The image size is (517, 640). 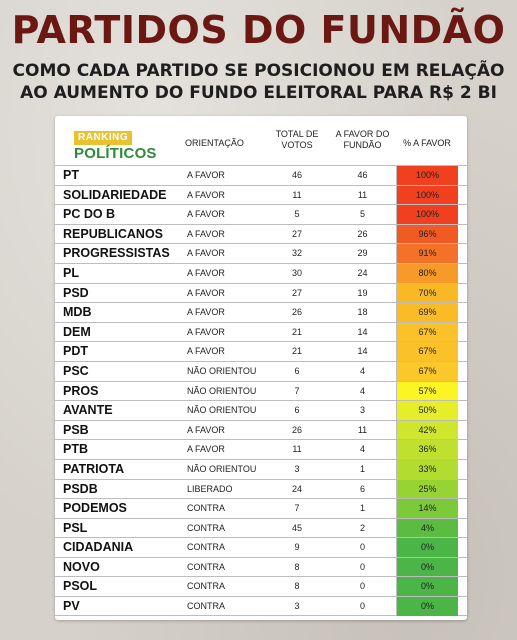 What do you see at coordinates (261, 566) in the screenshot?
I see `table-row: NOVO CONTRA 8 0 0%` at bounding box center [261, 566].